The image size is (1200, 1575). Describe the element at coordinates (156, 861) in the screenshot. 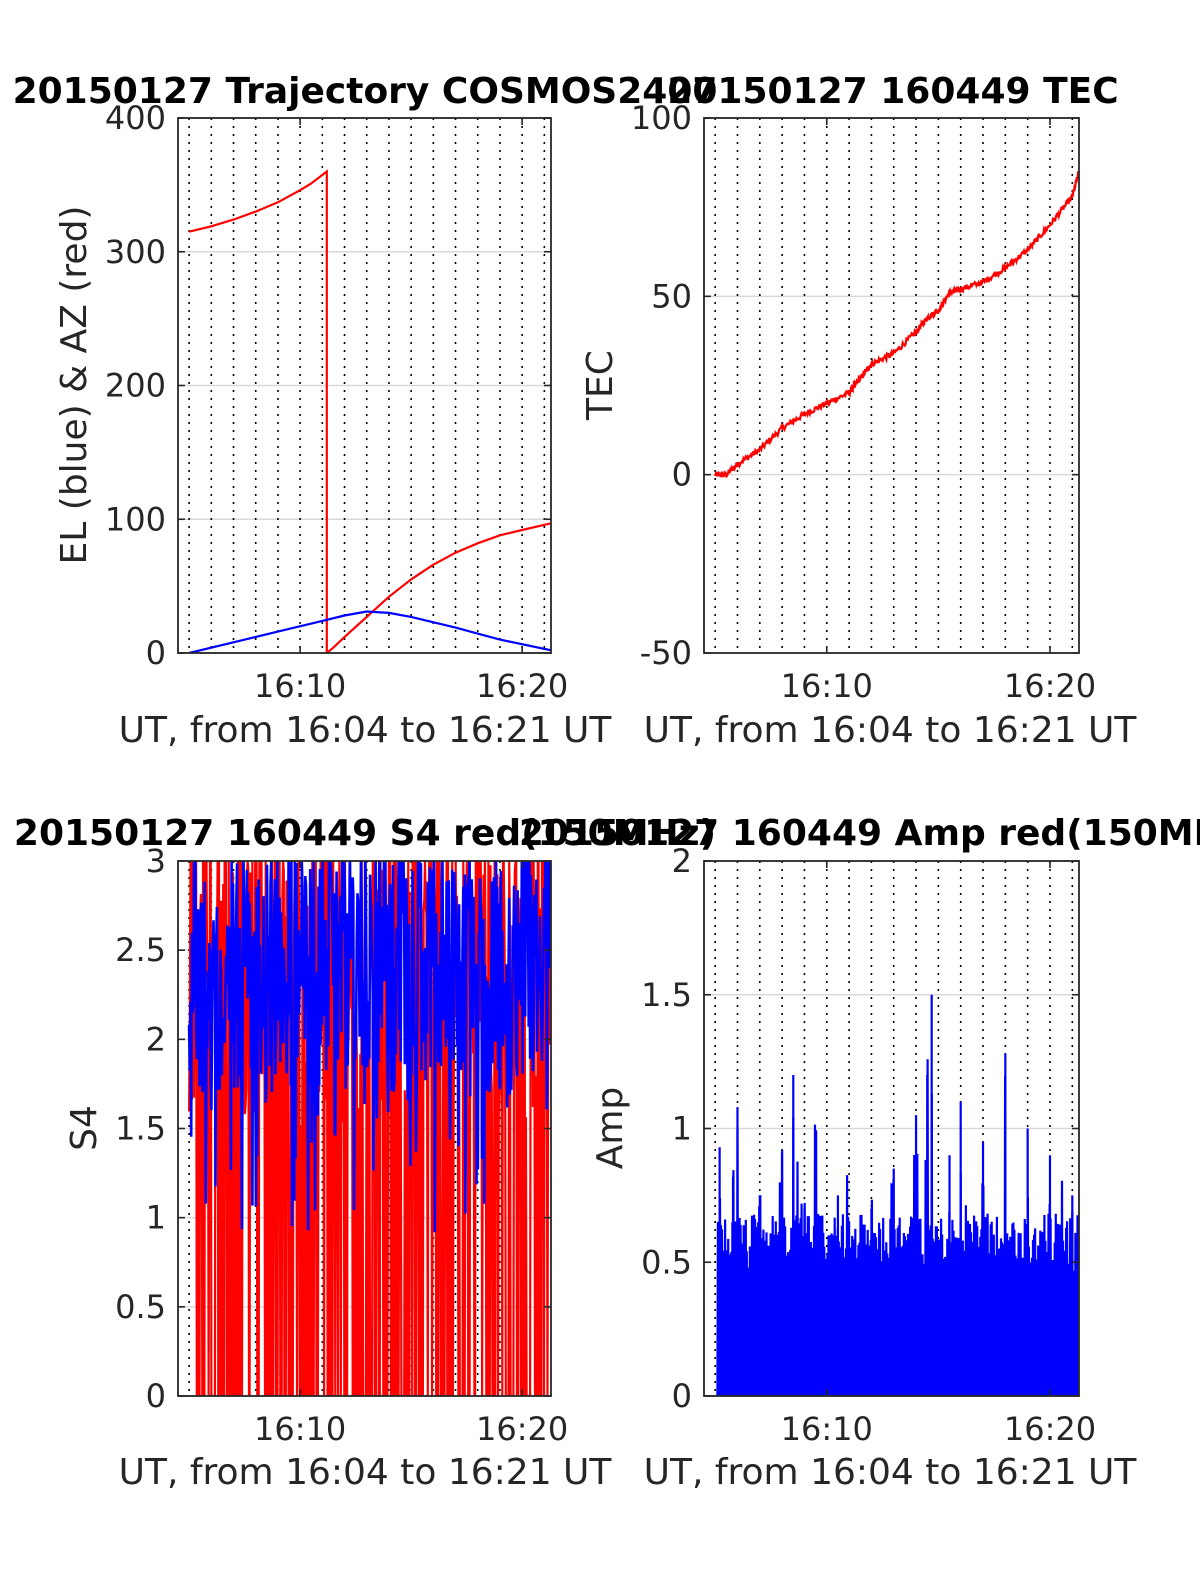

I see `y-tick-label: 3` at that location.